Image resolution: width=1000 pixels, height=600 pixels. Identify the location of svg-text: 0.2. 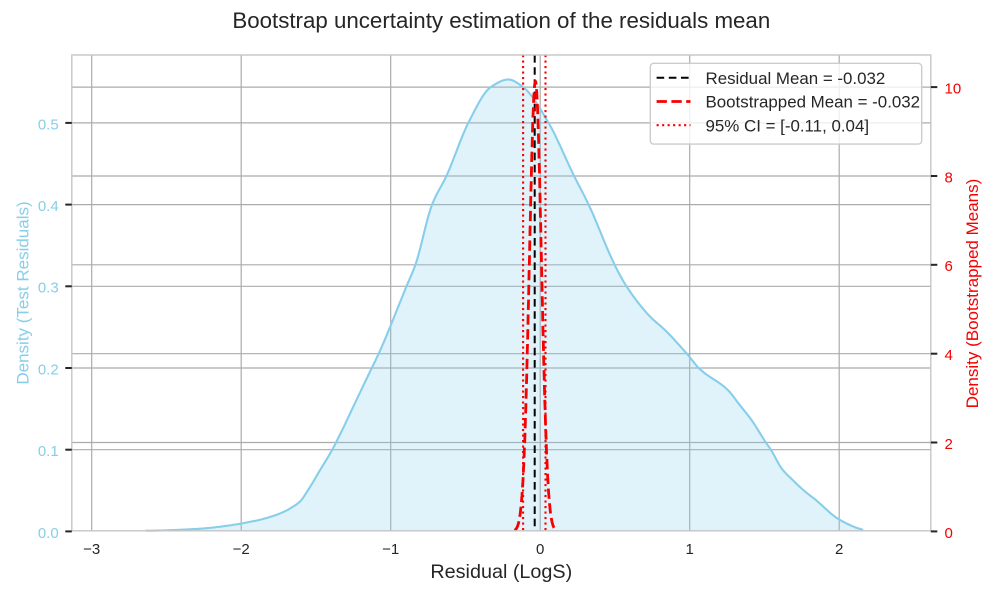
(48, 369).